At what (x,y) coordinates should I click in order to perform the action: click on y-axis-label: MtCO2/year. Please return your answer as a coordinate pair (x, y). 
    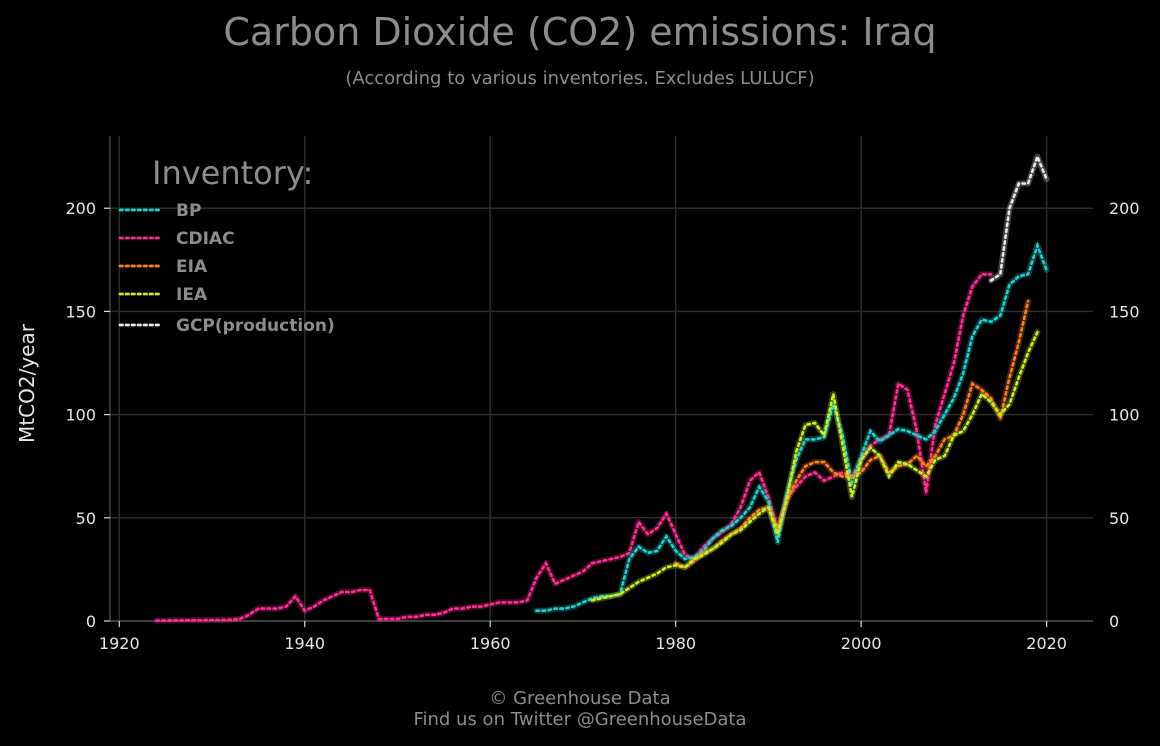
    Looking at the image, I should click on (27, 383).